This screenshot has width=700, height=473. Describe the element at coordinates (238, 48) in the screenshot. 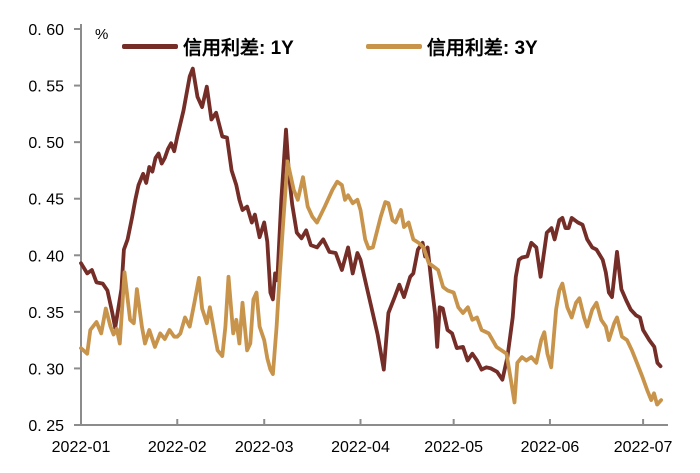

I see `legend-label-1y: 信用利差: 1Y` at that location.